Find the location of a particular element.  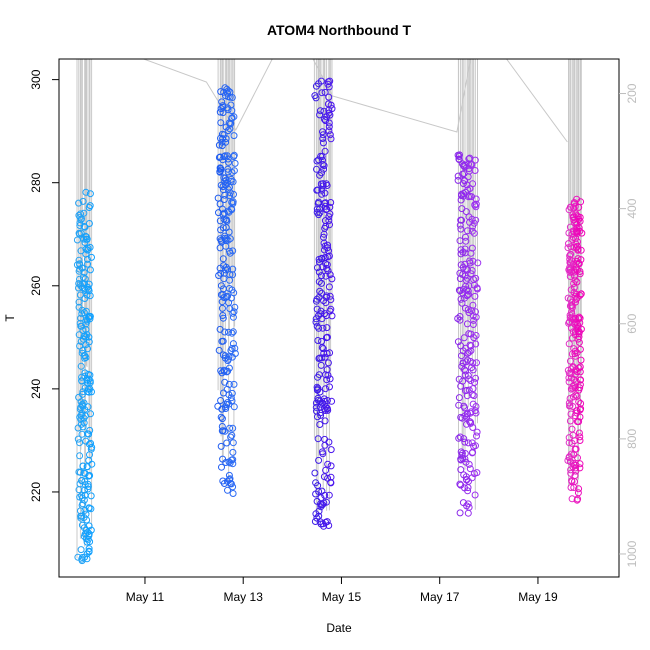

y-tick-label: 260 is located at coordinates (36, 285).